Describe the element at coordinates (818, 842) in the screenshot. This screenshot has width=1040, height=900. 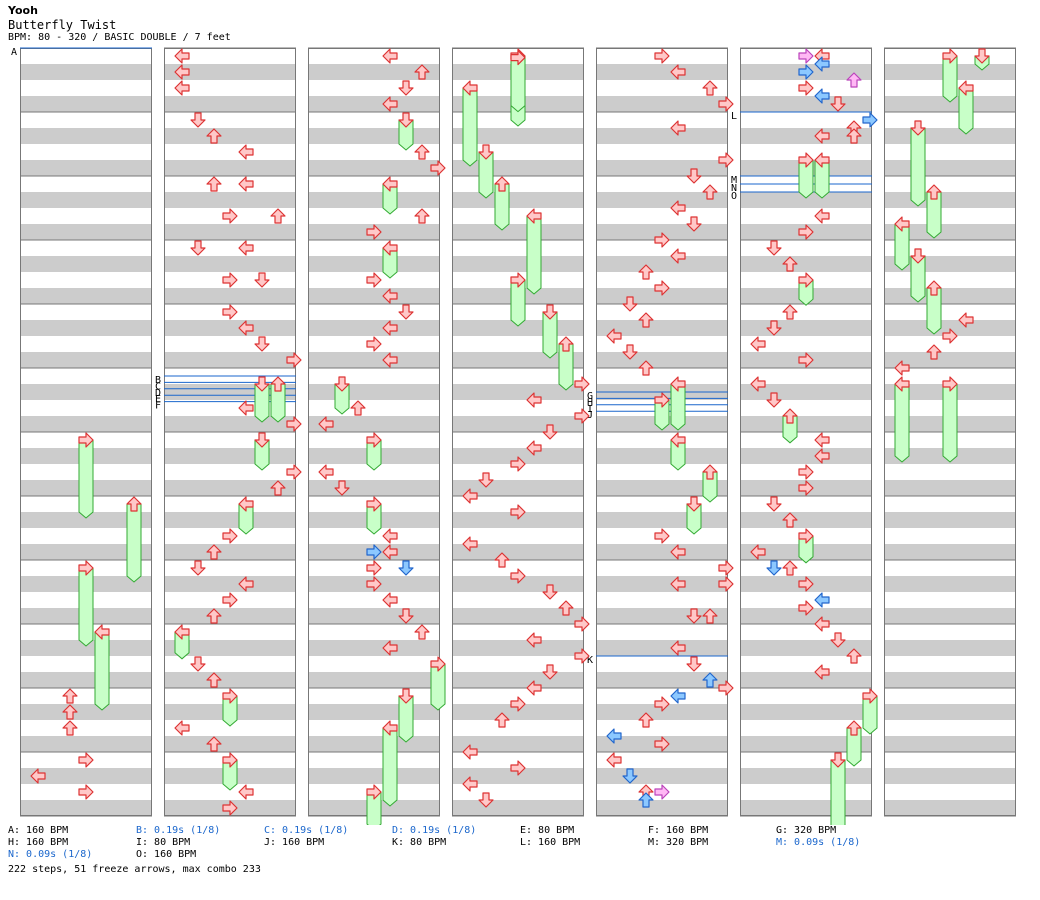
I see `legend-entry: M: 0.09s (1/8)` at that location.